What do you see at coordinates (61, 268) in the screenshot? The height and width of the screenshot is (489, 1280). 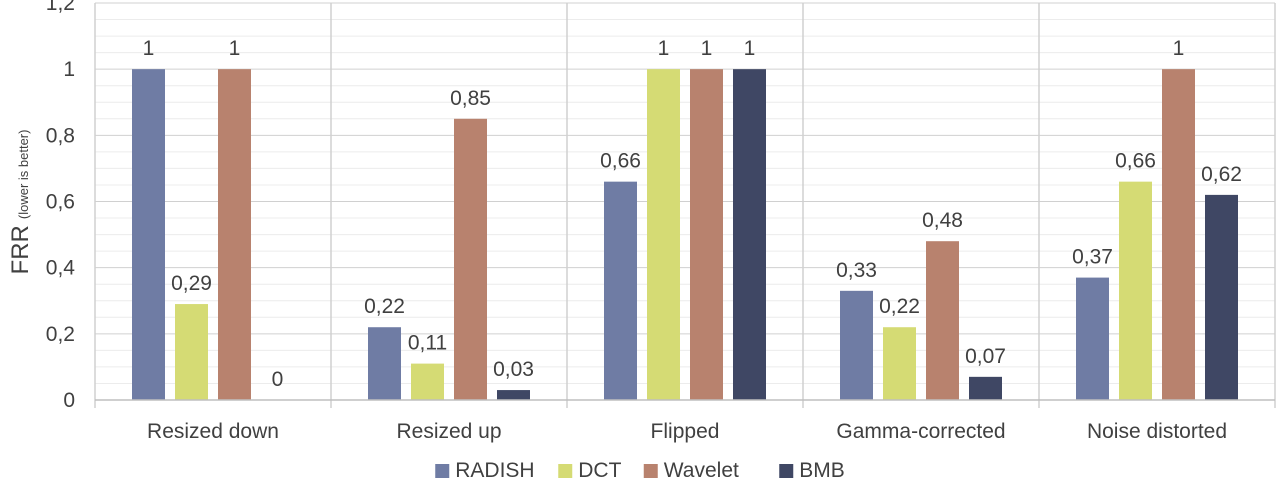 I see `y-tick-label: 0,4` at bounding box center [61, 268].